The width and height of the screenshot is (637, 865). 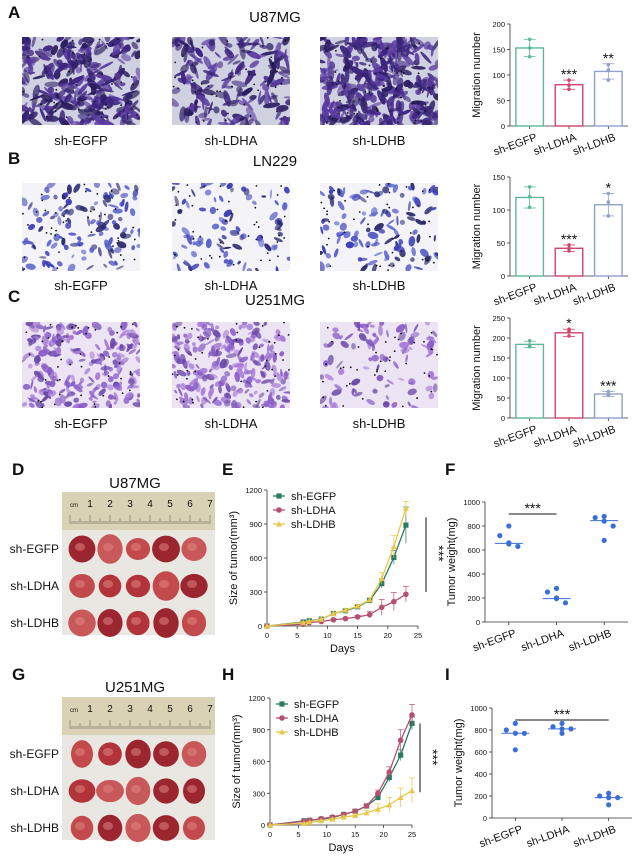 What do you see at coordinates (234, 558) in the screenshot?
I see `y-axis-label: Size of tumor(mm³)` at bounding box center [234, 558].